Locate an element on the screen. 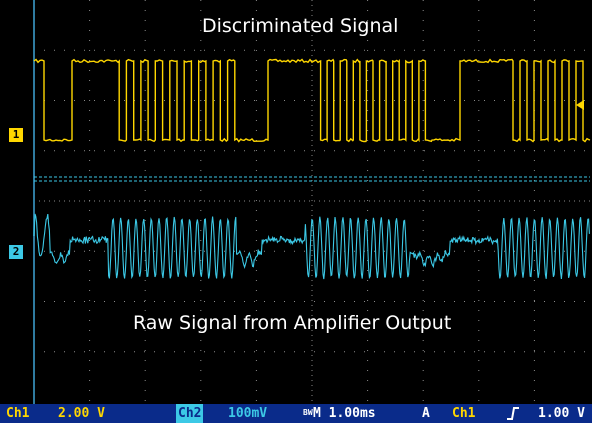  trigger-level: 1.00 V is located at coordinates (561, 413).